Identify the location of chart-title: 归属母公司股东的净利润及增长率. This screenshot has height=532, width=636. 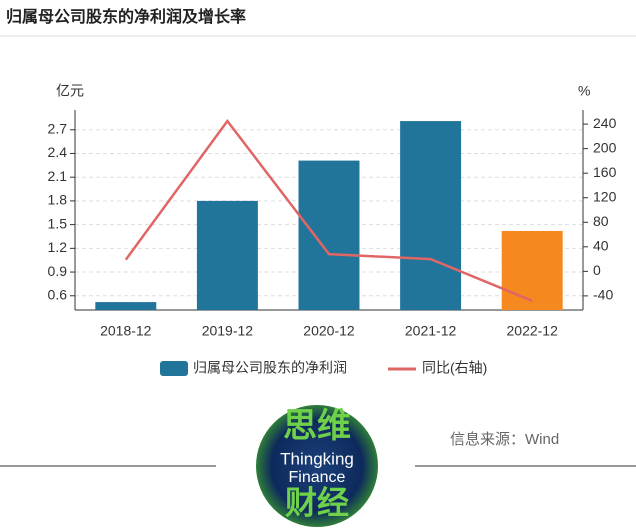
(126, 16).